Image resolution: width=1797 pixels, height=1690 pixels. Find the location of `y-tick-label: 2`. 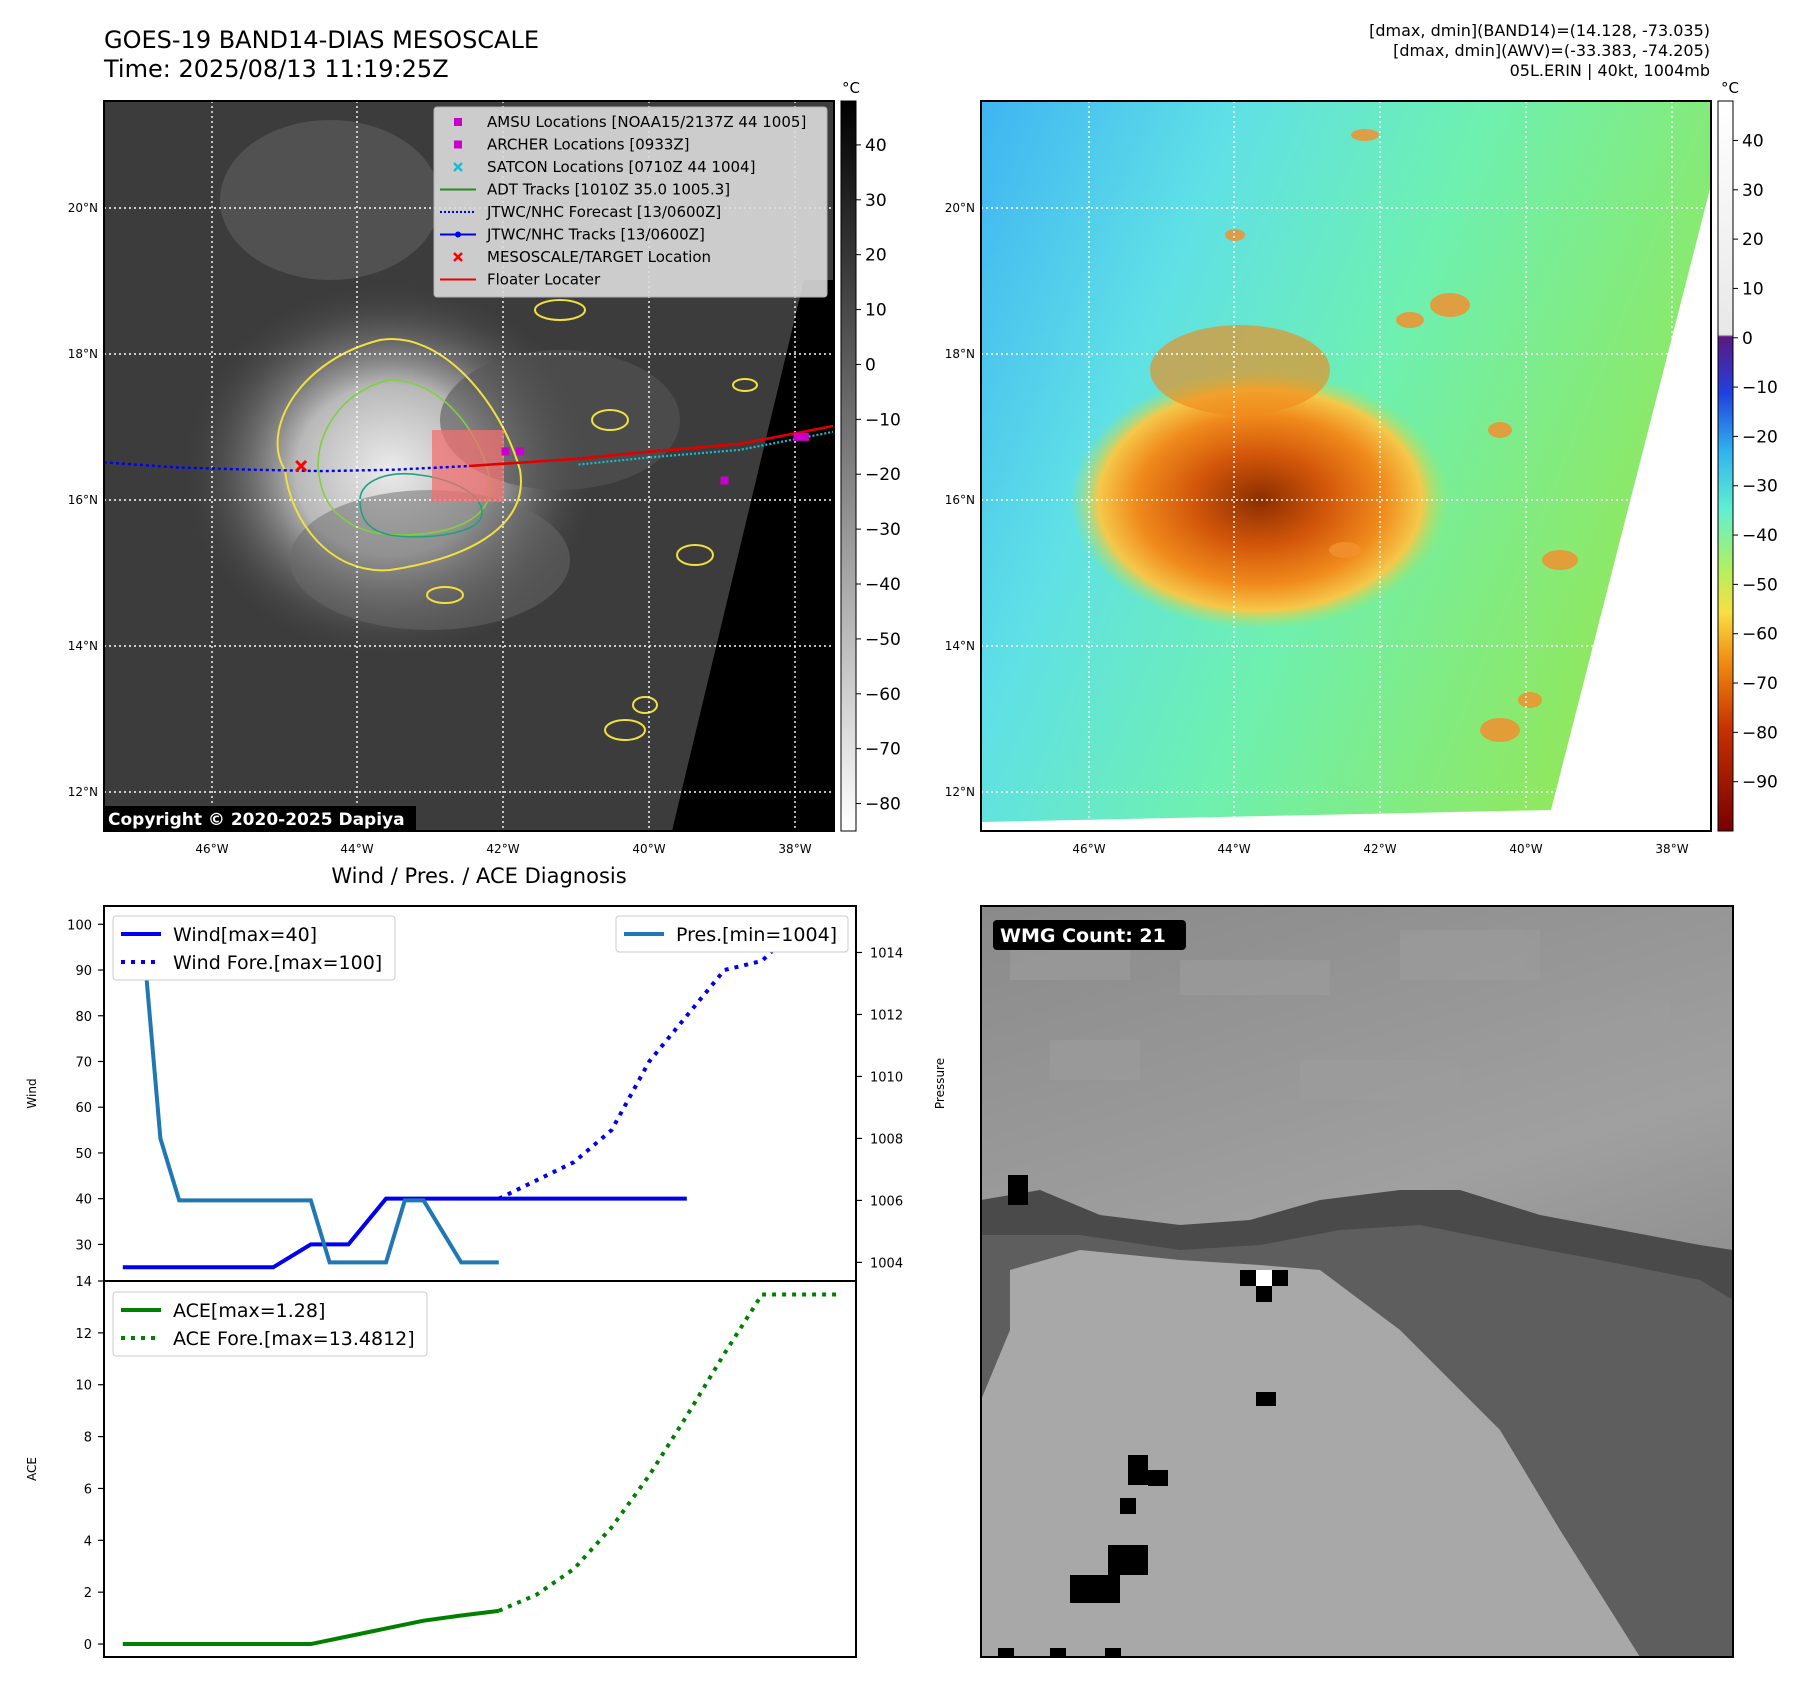

y-tick-label: 2 is located at coordinates (88, 1593).